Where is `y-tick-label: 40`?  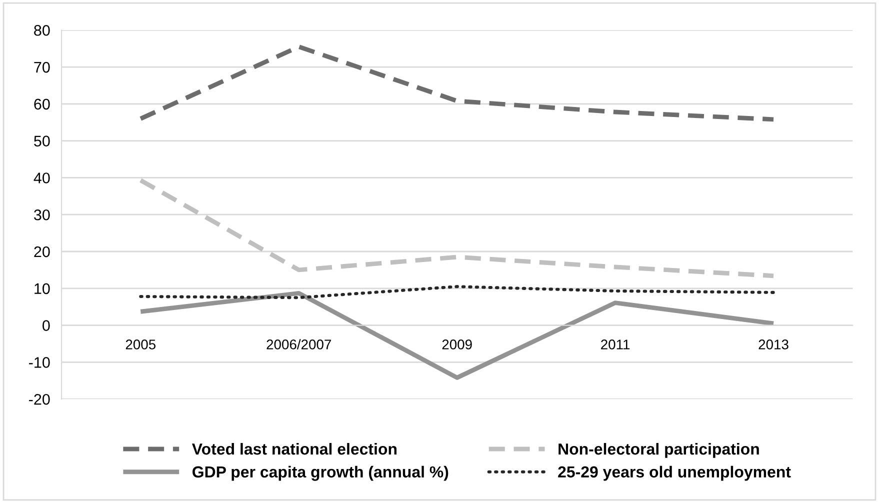 y-tick-label: 40 is located at coordinates (42, 178).